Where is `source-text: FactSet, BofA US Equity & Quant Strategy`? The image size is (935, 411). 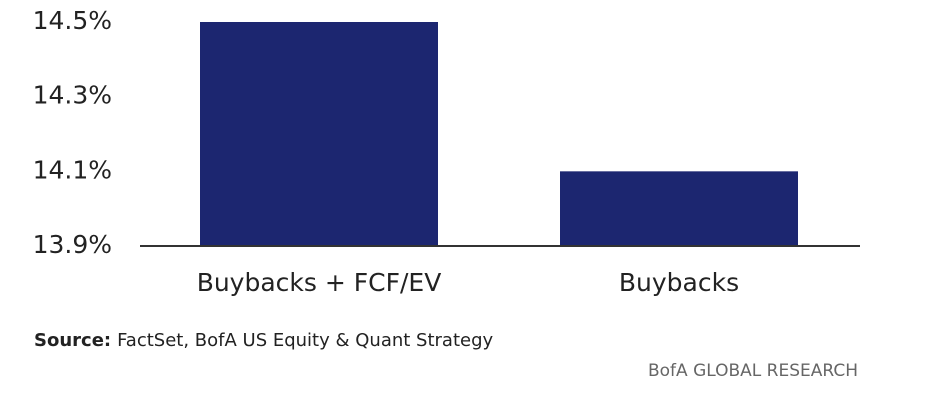
source-text: FactSet, BofA US Equity & Quant Strategy is located at coordinates (305, 340).